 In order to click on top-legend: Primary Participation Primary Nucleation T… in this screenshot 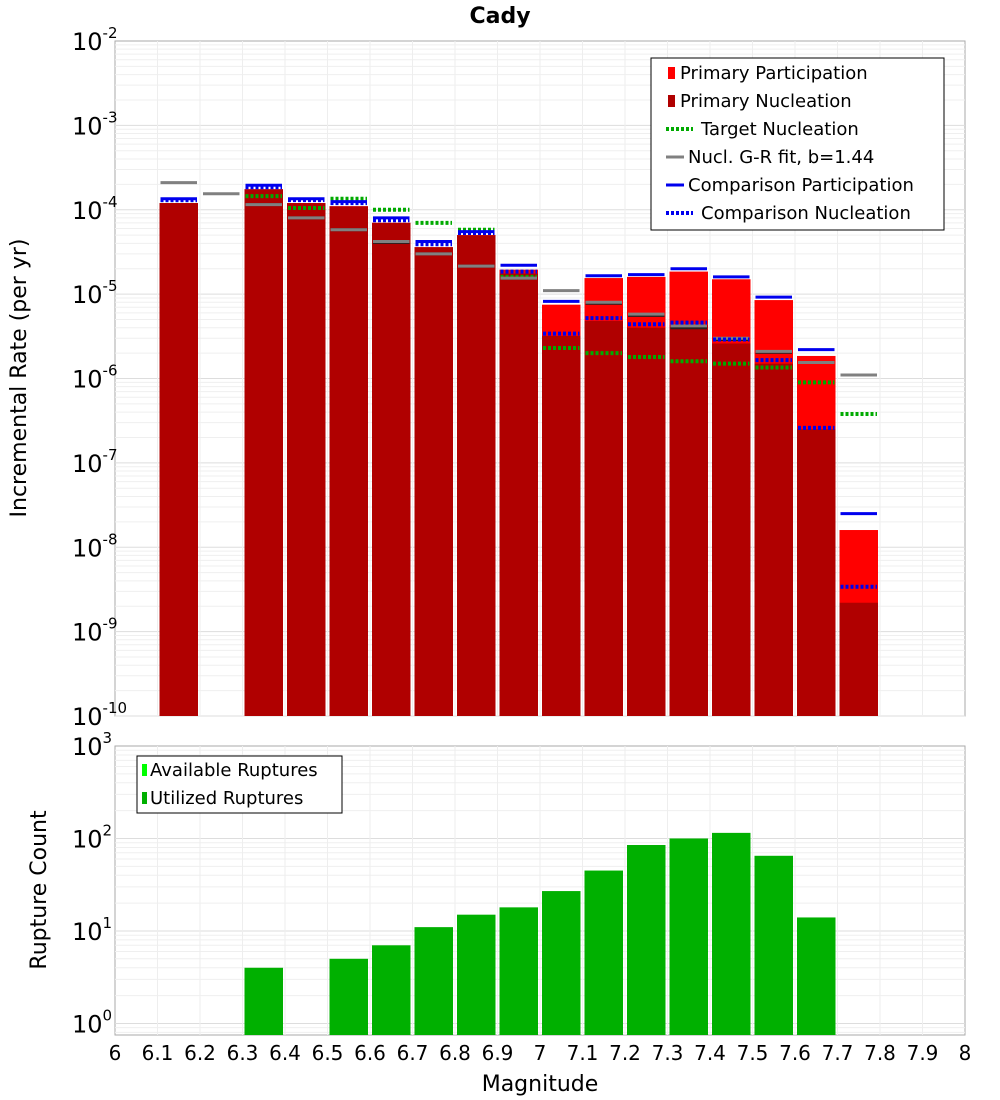, I will do `click(797, 144)`.